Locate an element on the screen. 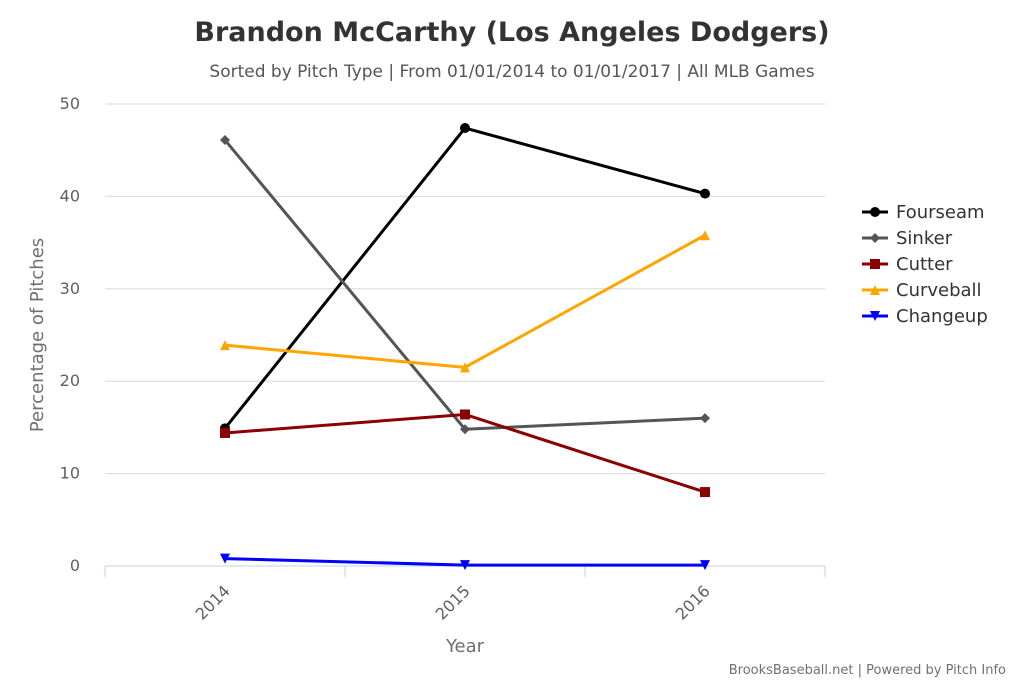 The width and height of the screenshot is (1024, 687). legend-label: Cutter is located at coordinates (924, 264).